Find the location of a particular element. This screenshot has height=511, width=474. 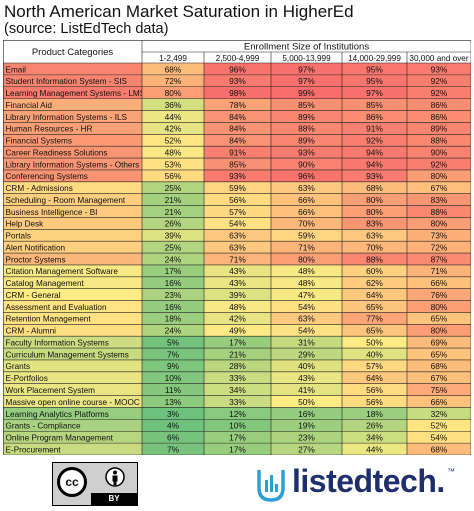

value-label: 66% is located at coordinates (306, 200).